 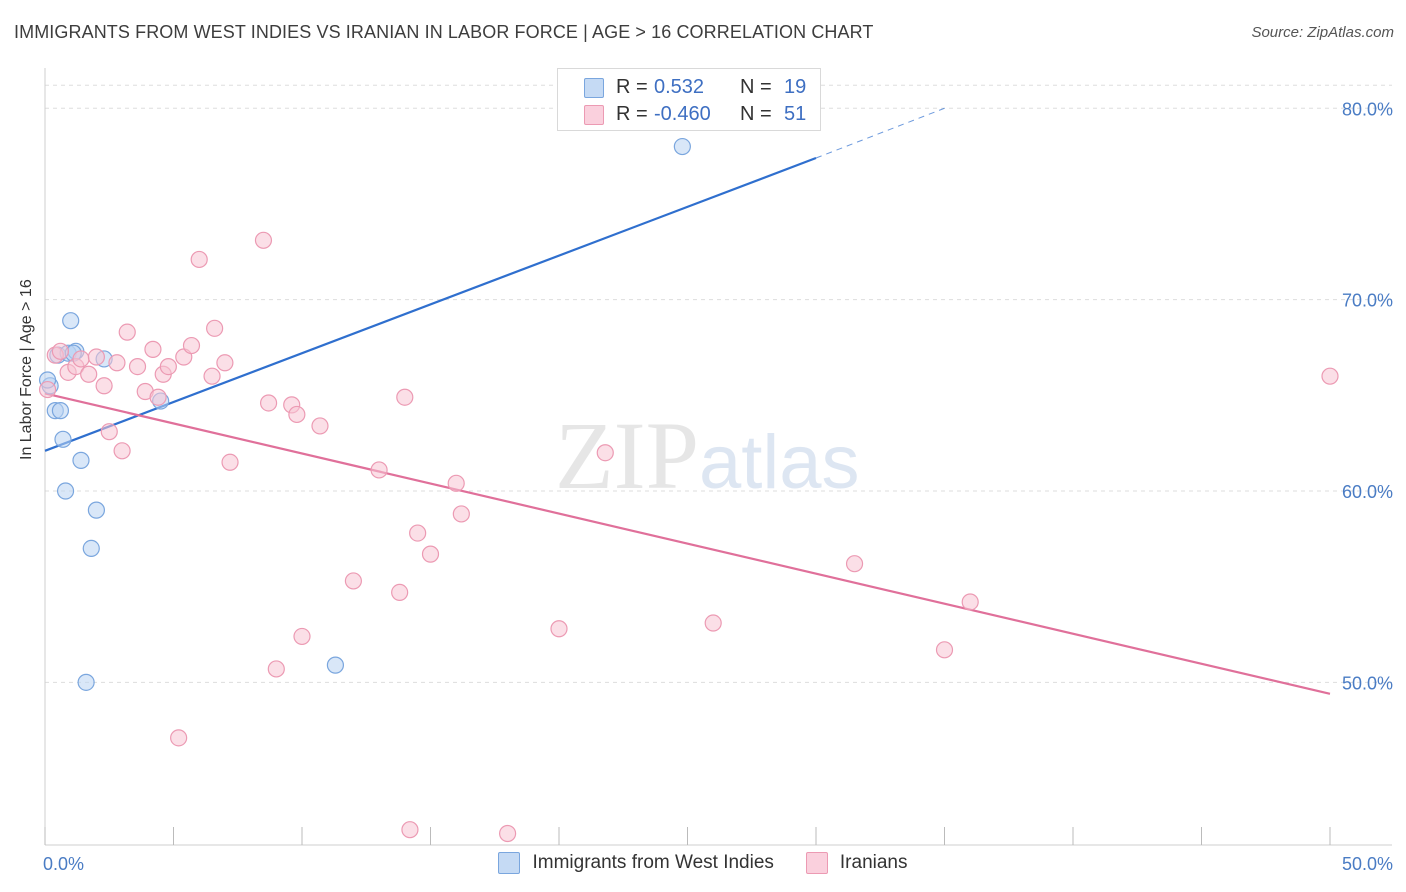 What do you see at coordinates (26, 369) in the screenshot?
I see `y-axis-label: In Labor Force | Age > 16` at bounding box center [26, 369].